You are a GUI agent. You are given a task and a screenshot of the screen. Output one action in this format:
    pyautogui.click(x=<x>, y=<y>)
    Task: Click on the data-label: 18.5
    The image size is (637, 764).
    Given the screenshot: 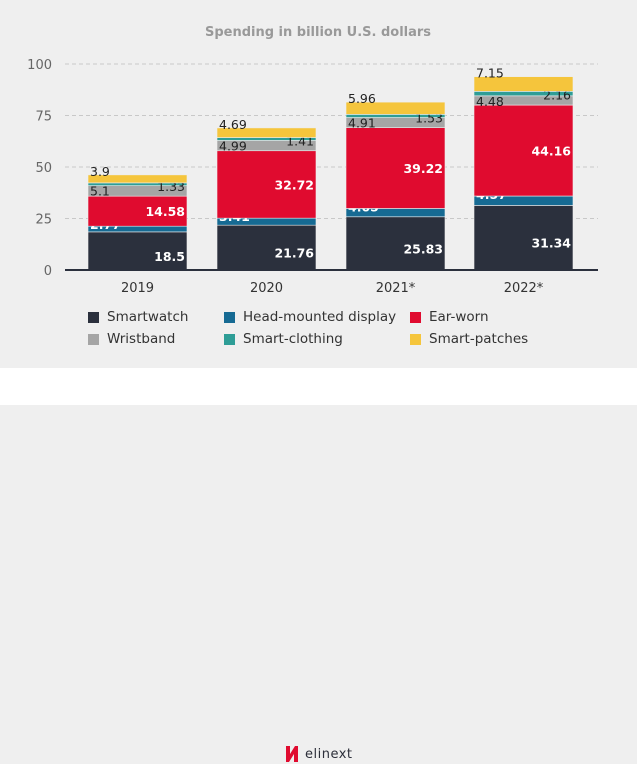 What is the action you would take?
    pyautogui.click(x=169, y=256)
    